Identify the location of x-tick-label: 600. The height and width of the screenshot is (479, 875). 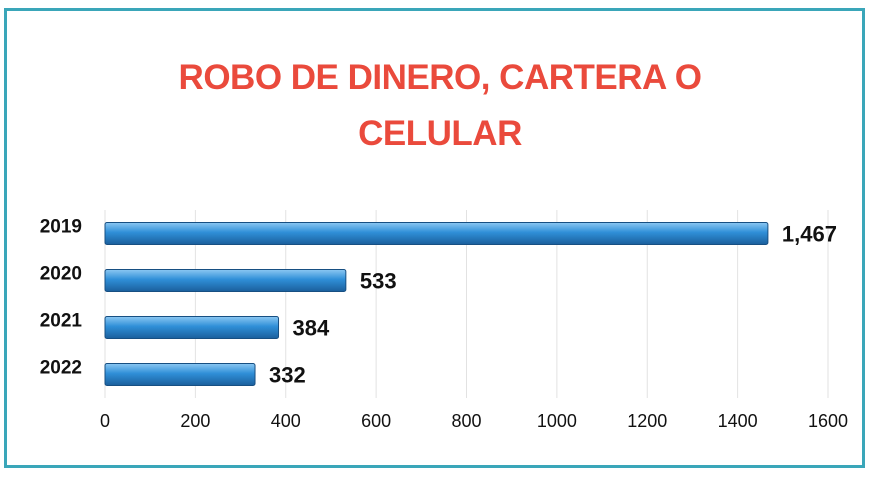
(376, 421).